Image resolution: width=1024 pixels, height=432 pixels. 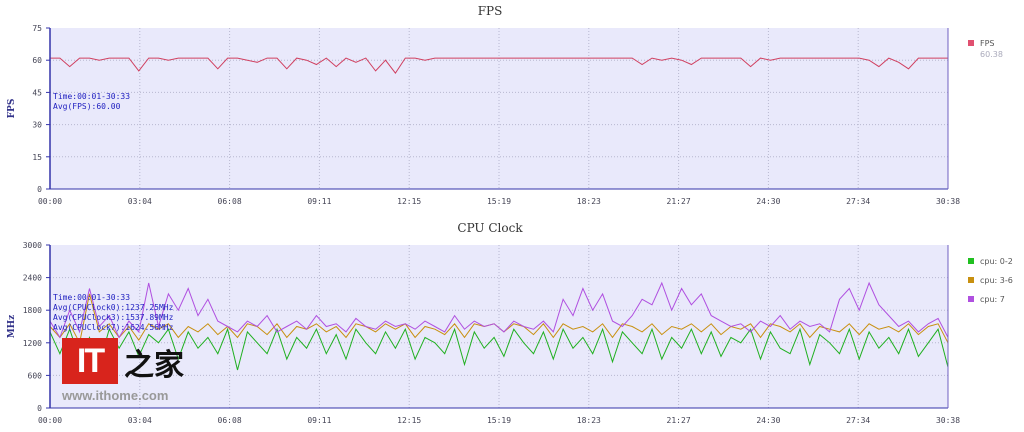 I want to click on legend-label: cpu: 7, so click(x=992, y=299).